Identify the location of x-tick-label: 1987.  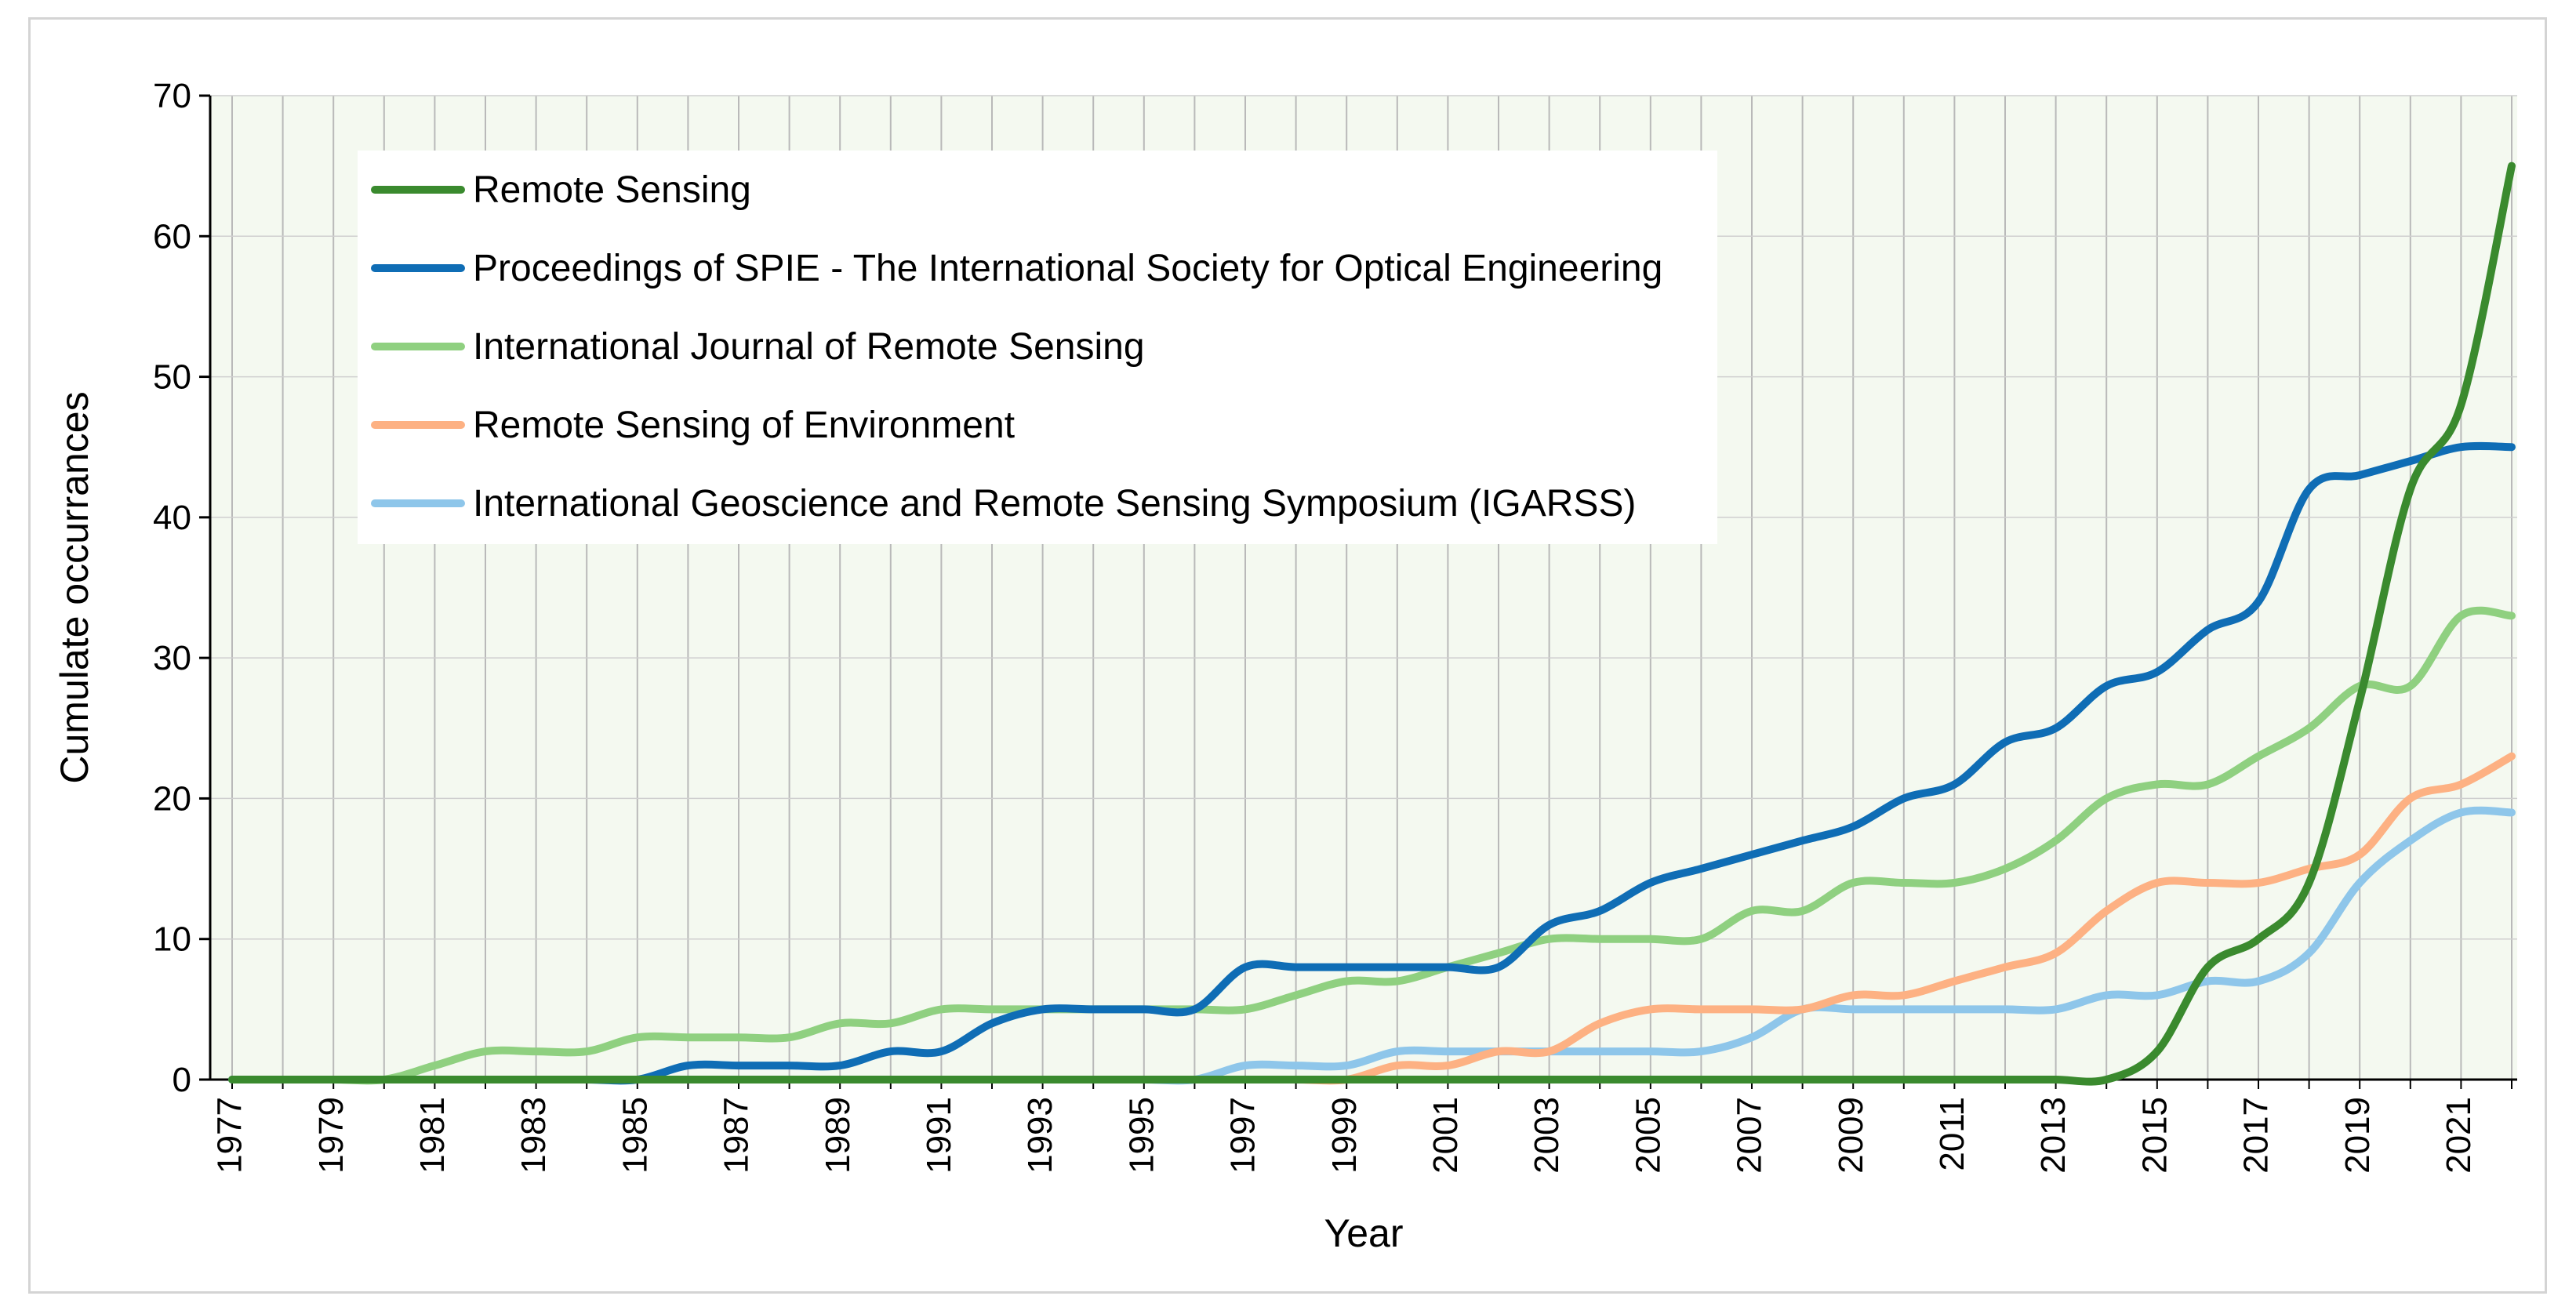
(737, 1135).